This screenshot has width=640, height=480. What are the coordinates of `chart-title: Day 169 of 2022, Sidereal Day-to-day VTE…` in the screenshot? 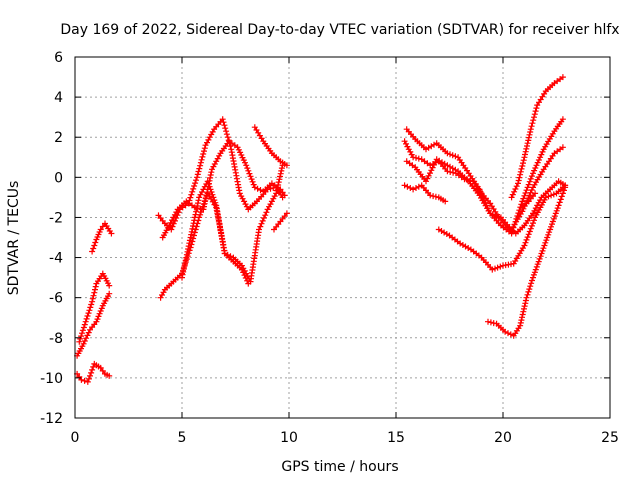 It's located at (339, 30).